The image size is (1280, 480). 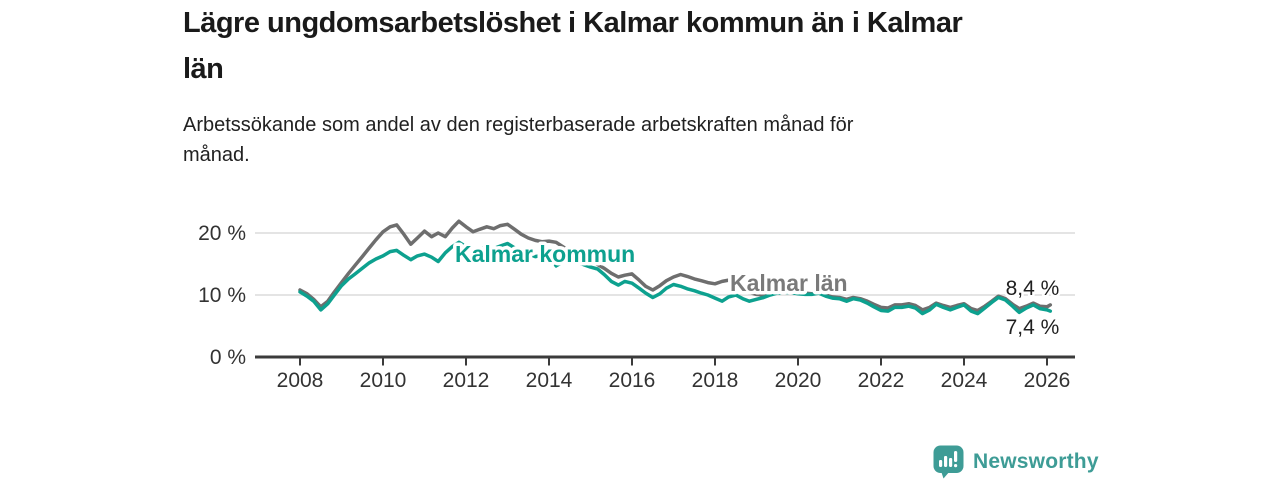 I want to click on newsworthy-logo: Newsworthy, so click(x=1016, y=462).